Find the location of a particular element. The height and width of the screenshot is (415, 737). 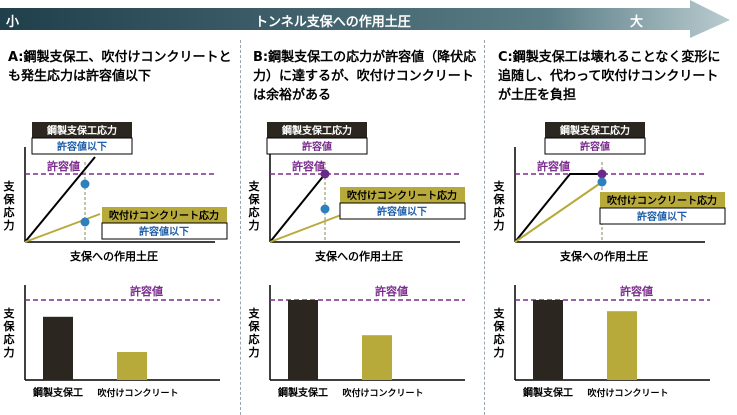

steel-box-status: 許容値以下 is located at coordinates (82, 146).